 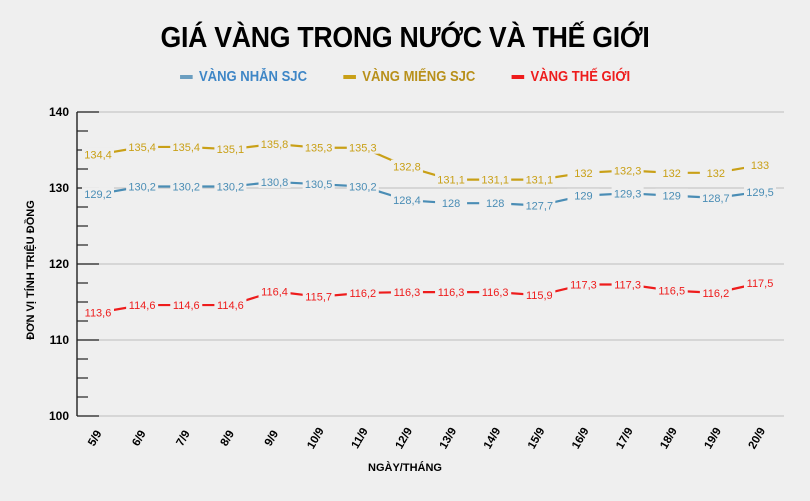 I want to click on y-tick-label: 120, so click(x=59, y=264).